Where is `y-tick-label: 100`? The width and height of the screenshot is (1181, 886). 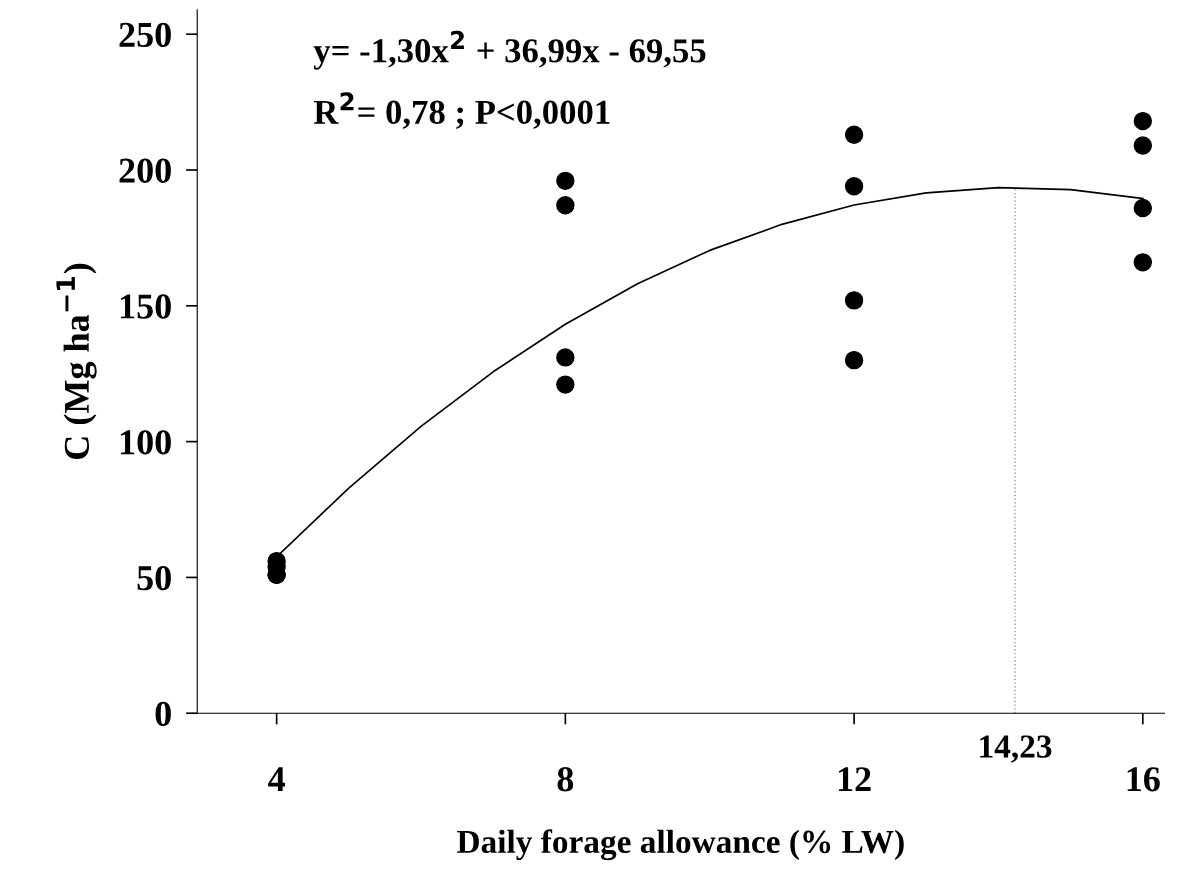
y-tick-label: 100 is located at coordinates (145, 442).